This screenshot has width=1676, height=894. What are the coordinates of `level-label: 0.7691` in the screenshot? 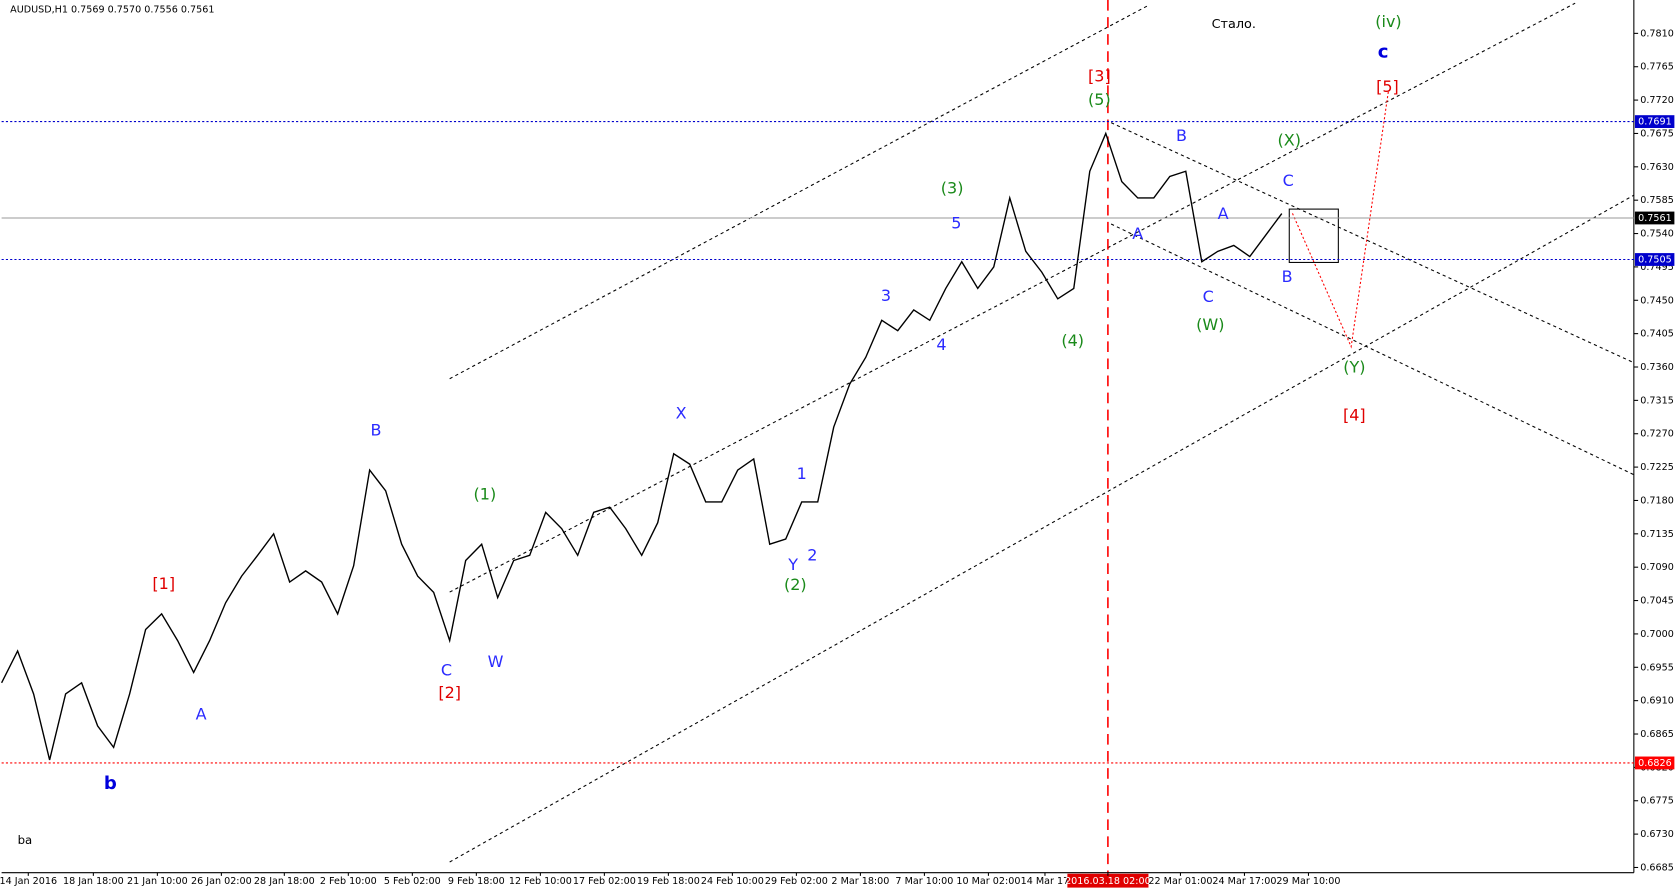 It's located at (1655, 122).